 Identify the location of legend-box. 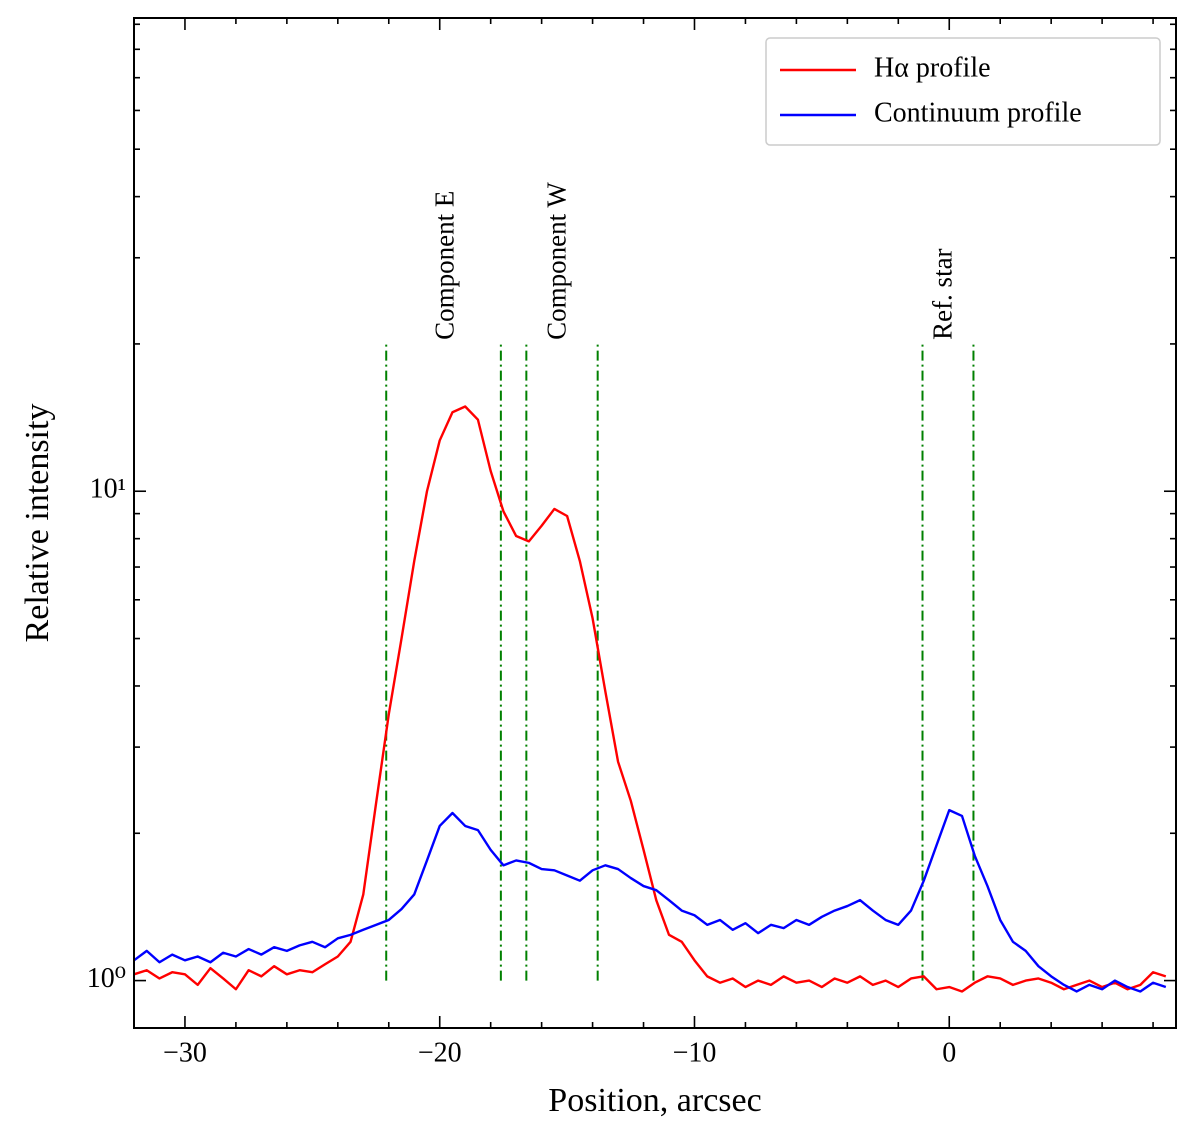
(963, 91).